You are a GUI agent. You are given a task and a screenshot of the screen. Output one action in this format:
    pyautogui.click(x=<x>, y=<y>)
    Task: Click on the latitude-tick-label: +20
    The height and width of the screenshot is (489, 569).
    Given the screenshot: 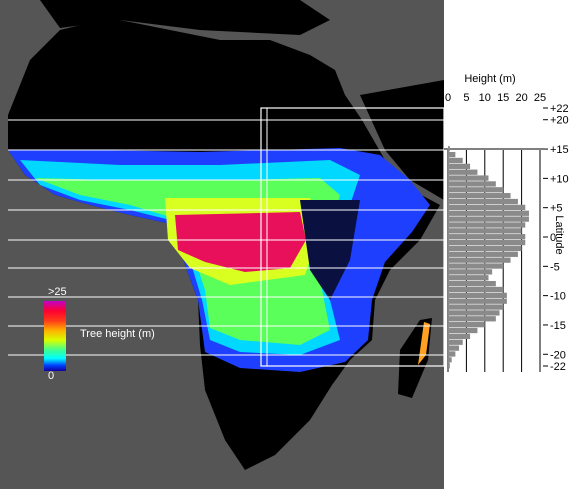 What is the action you would take?
    pyautogui.click(x=559, y=121)
    